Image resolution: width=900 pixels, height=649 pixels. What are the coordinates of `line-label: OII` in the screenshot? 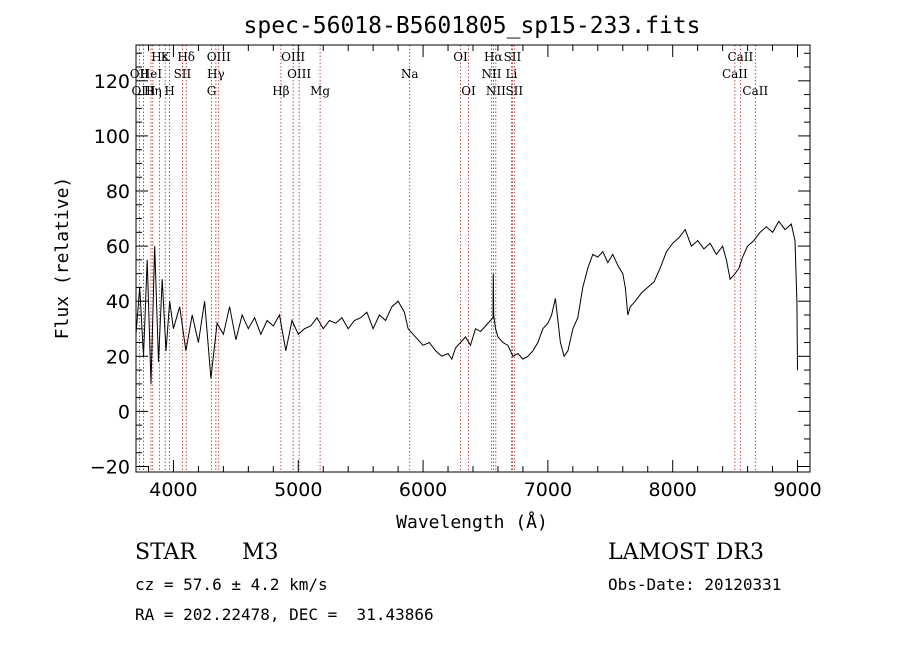 It's located at (140, 74).